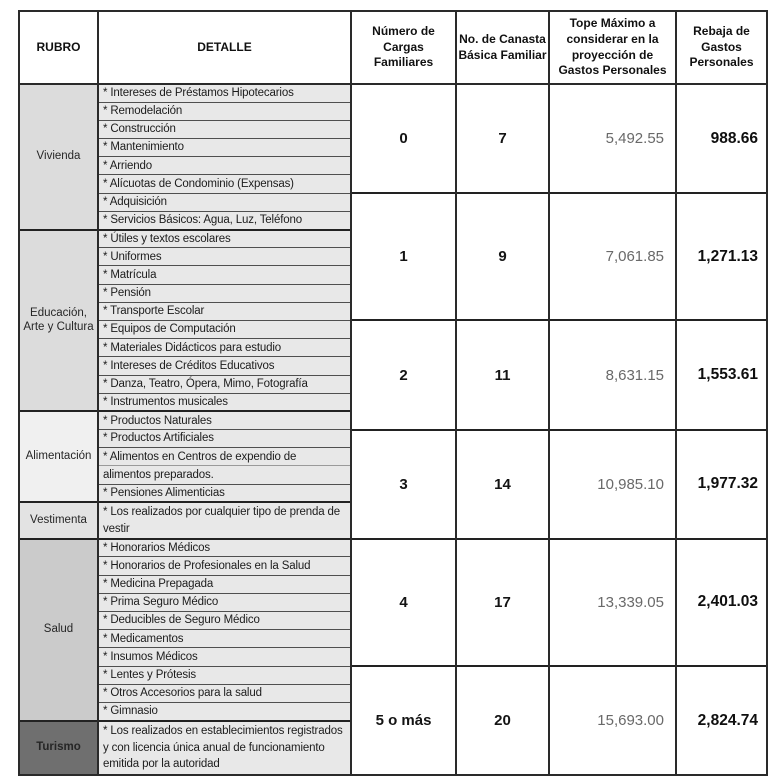  I want to click on table-row: * Instrumentos musicales, so click(393, 402).